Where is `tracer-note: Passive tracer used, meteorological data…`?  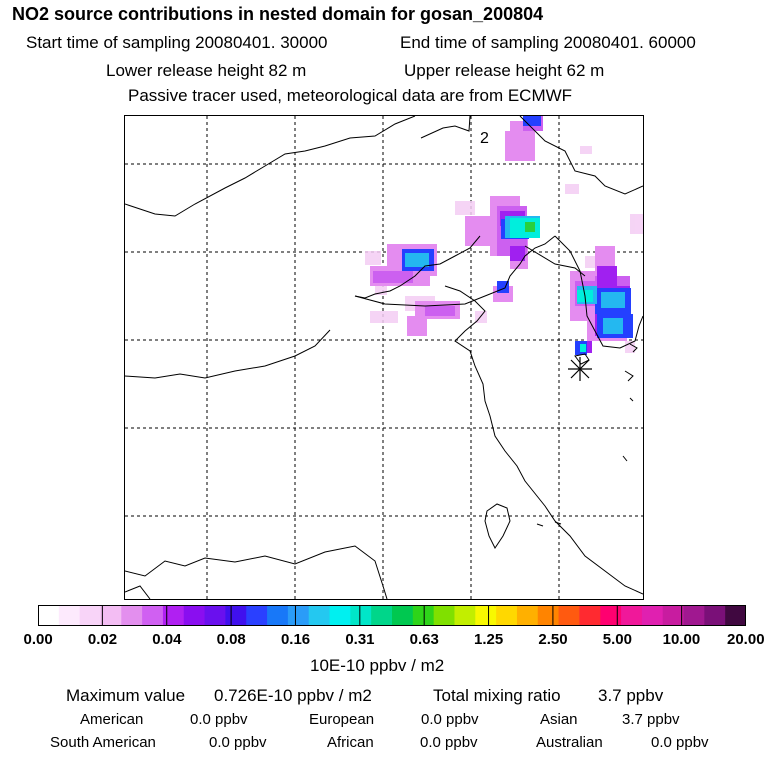 tracer-note: Passive tracer used, meteorological data… is located at coordinates (350, 95).